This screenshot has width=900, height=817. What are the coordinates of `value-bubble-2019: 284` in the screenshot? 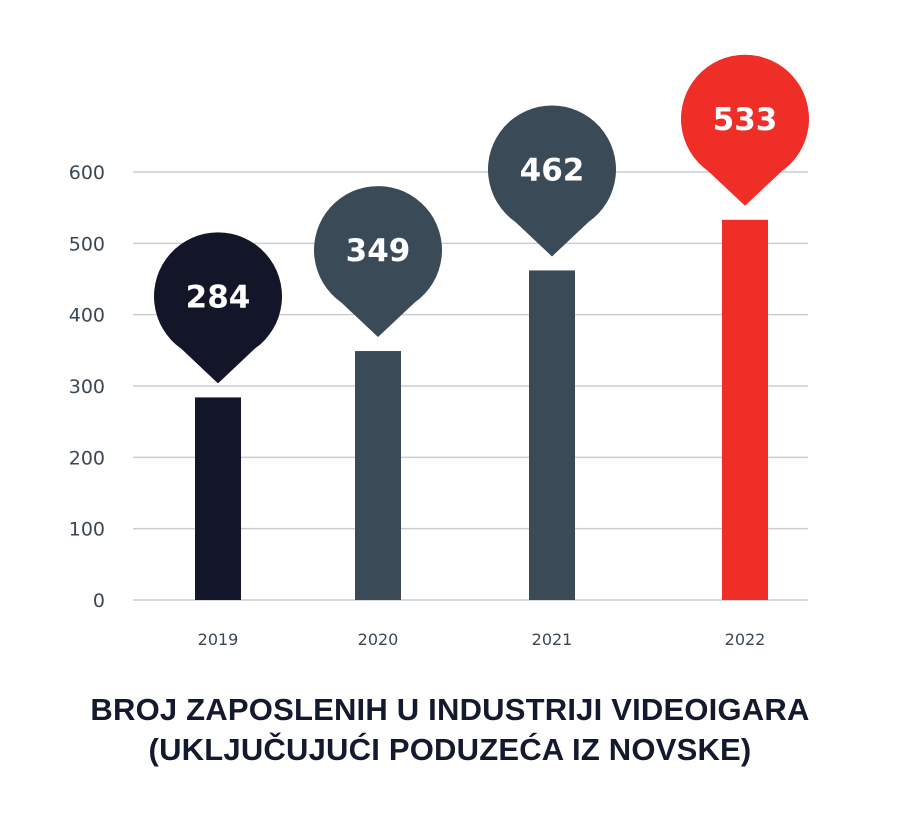 It's located at (217, 308).